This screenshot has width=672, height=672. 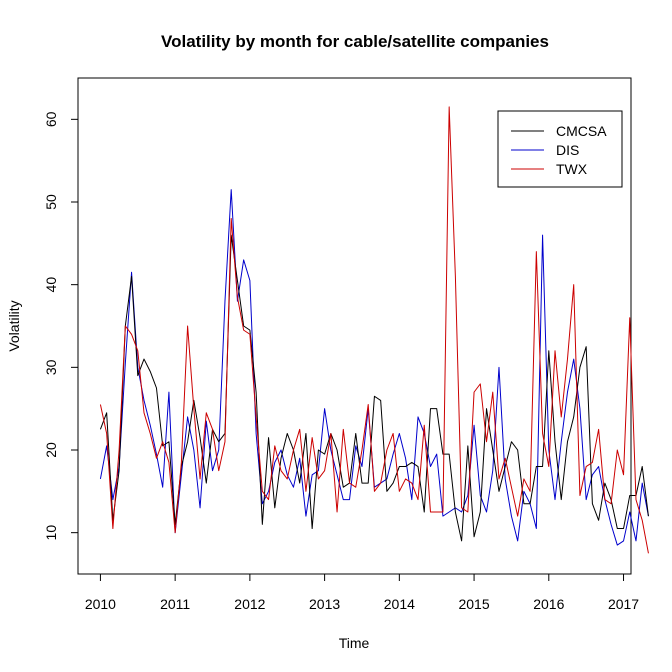 What do you see at coordinates (51, 202) in the screenshot?
I see `y-tick-label: 50` at bounding box center [51, 202].